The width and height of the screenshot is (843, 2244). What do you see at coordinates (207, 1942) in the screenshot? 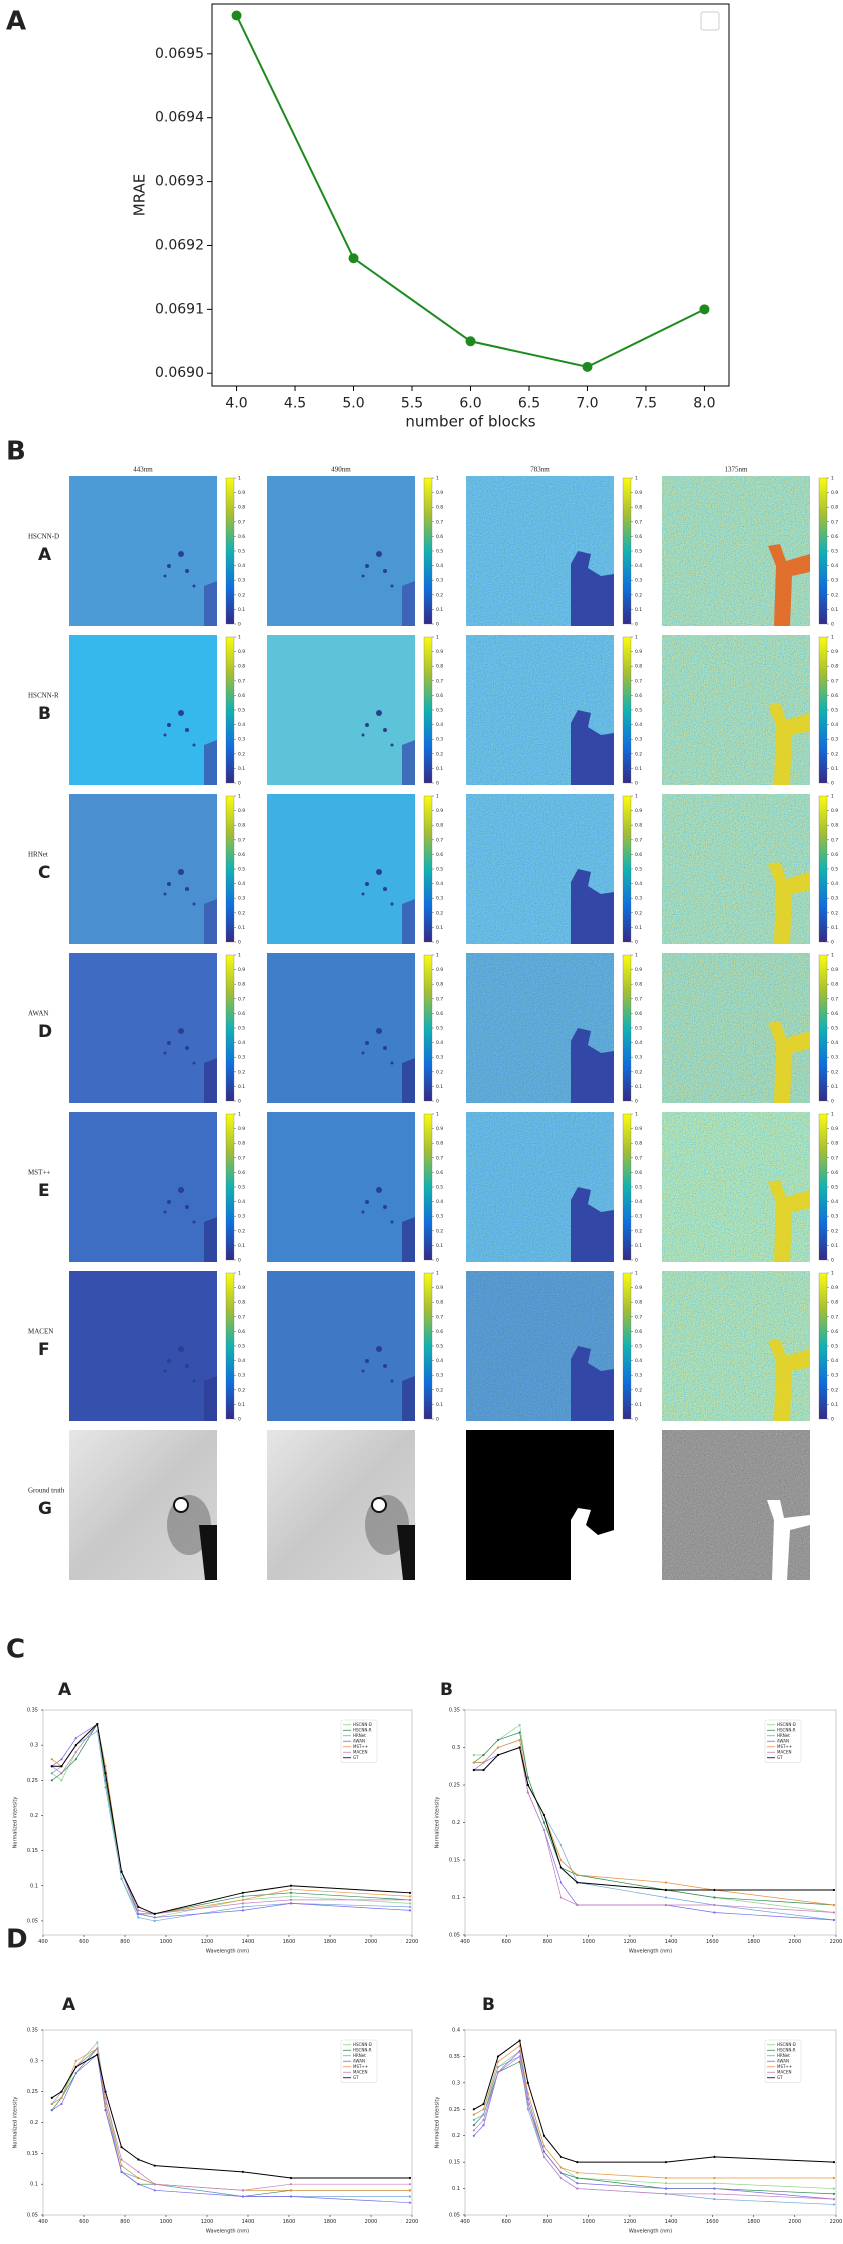
I see `x-tick-label: 1200` at bounding box center [207, 1942].